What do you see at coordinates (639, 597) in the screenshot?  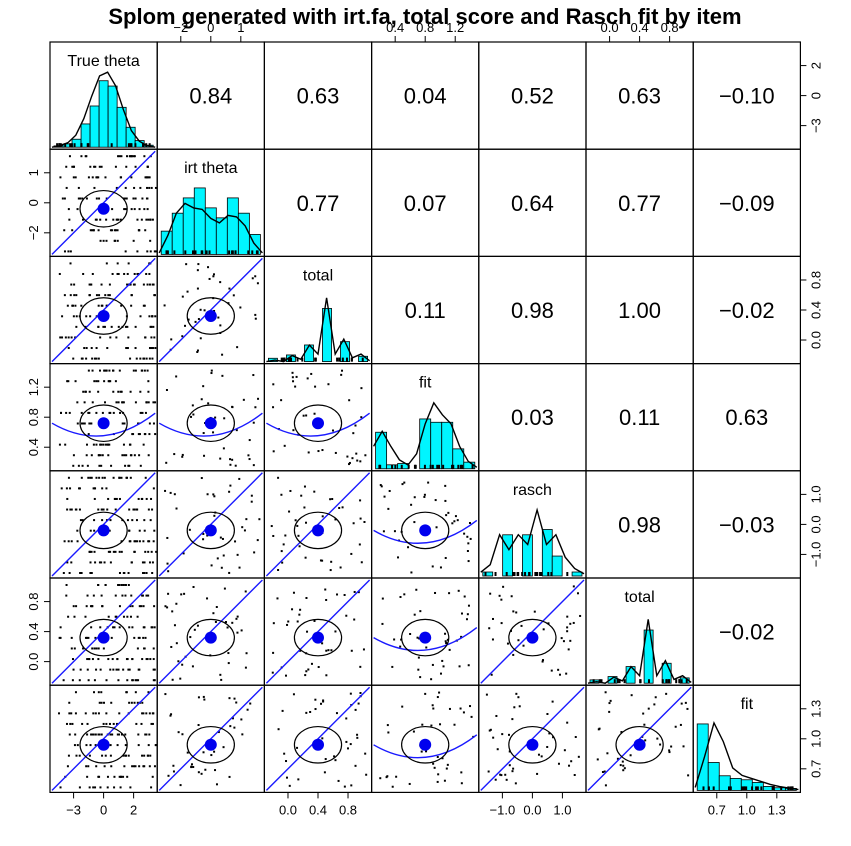 I see `variable-label: total` at bounding box center [639, 597].